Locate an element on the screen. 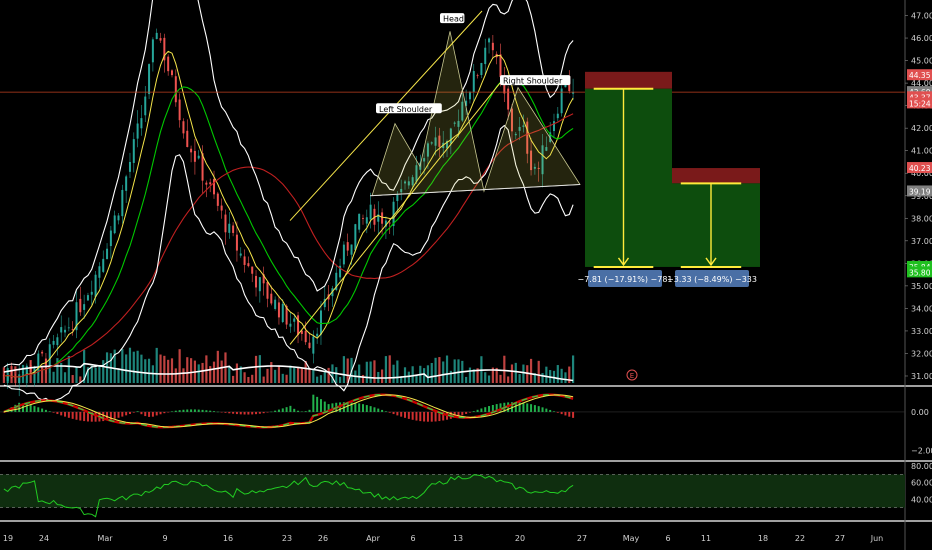  position-result-badge is located at coordinates (712, 278).